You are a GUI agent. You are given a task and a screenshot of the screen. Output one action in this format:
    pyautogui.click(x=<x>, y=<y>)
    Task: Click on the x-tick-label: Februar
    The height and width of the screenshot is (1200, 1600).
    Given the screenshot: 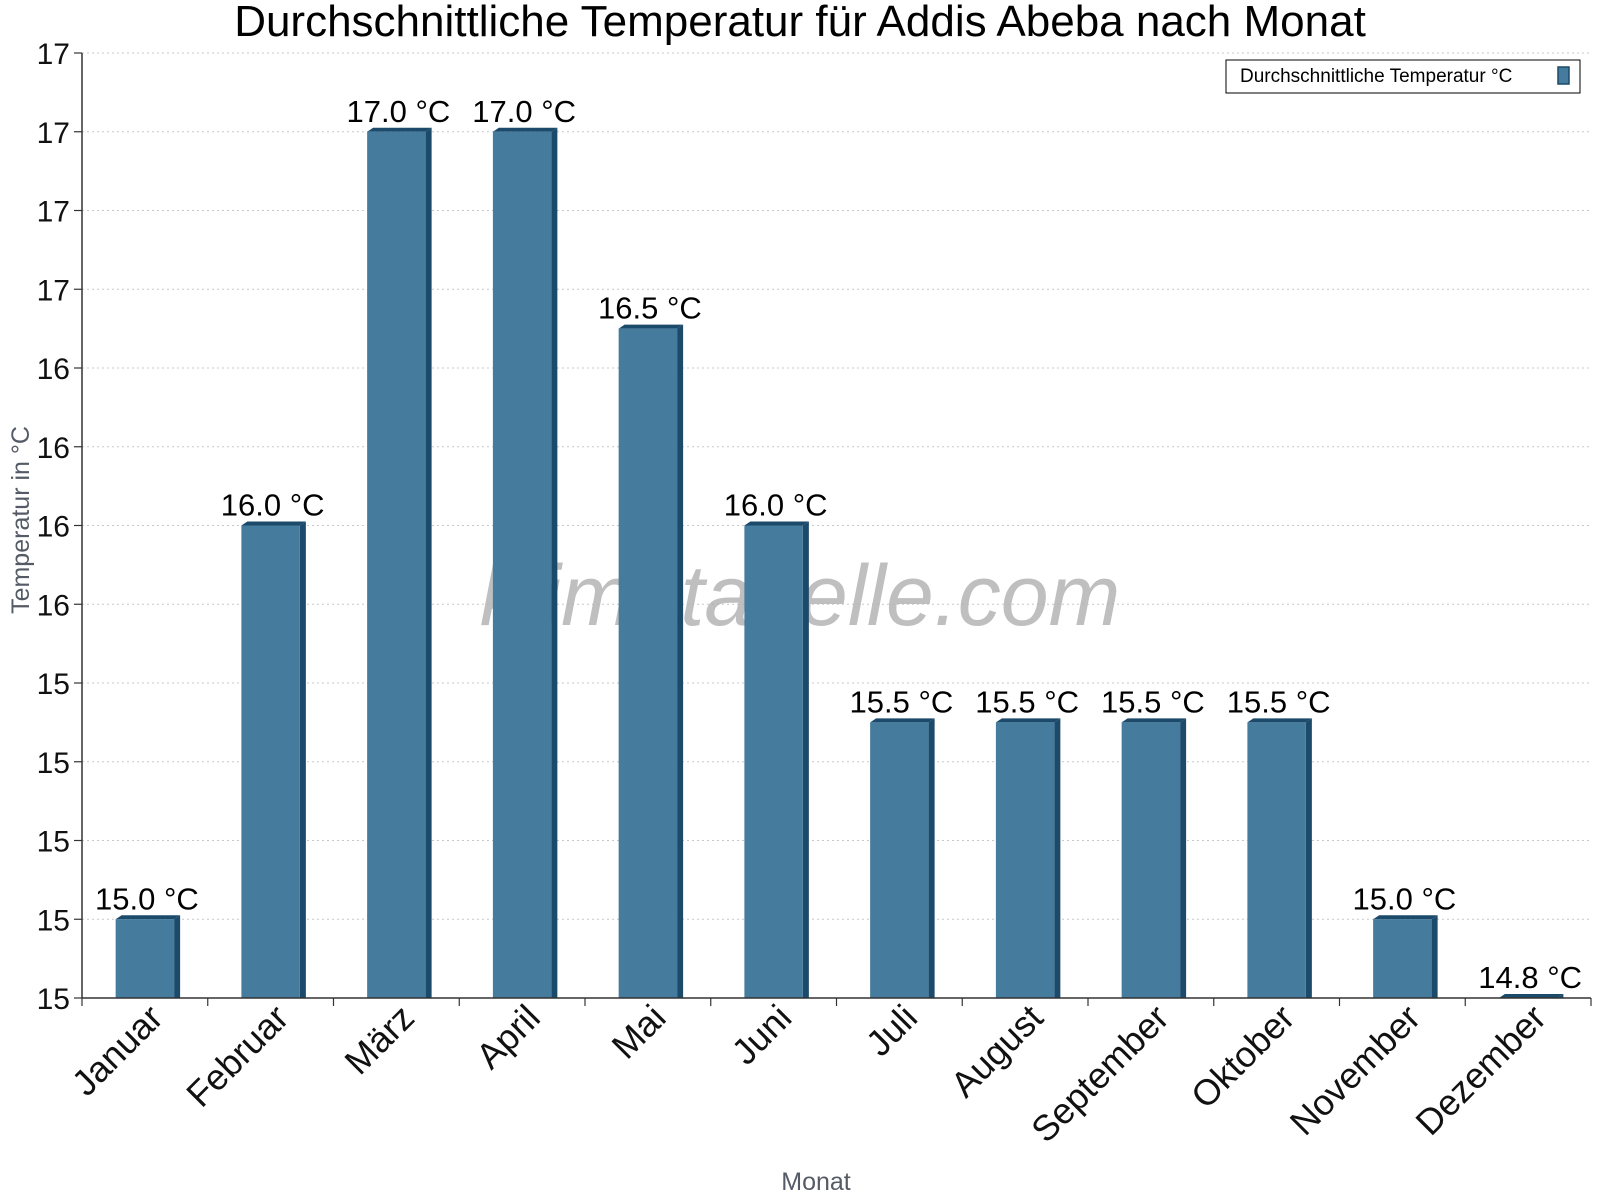 What is the action you would take?
    pyautogui.click(x=237, y=1056)
    